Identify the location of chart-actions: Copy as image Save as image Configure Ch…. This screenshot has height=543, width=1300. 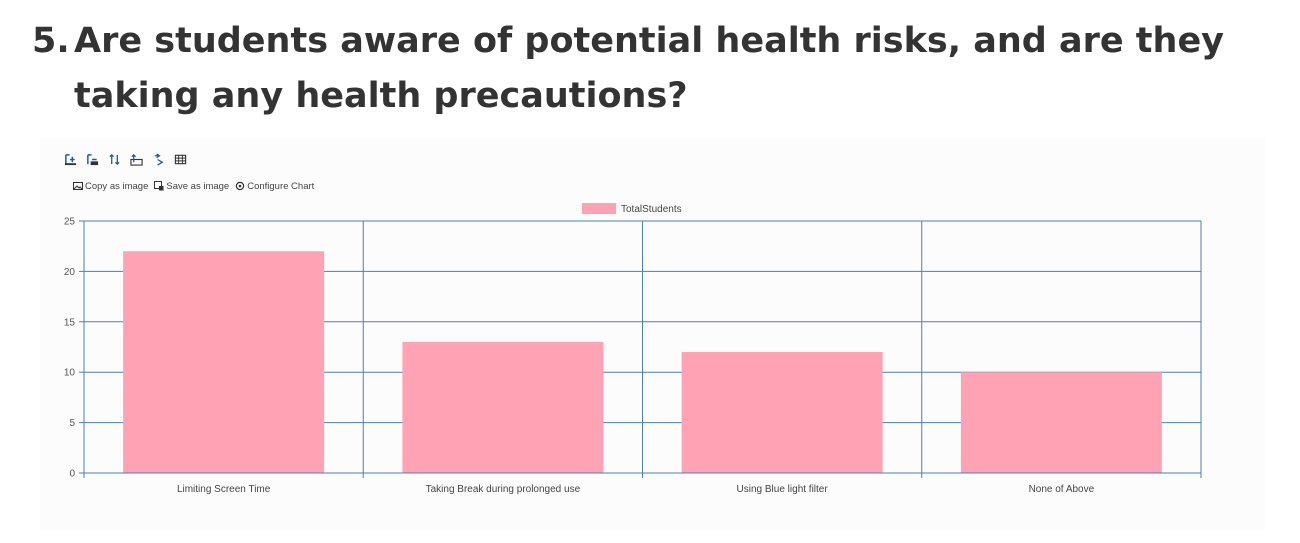
(193, 186).